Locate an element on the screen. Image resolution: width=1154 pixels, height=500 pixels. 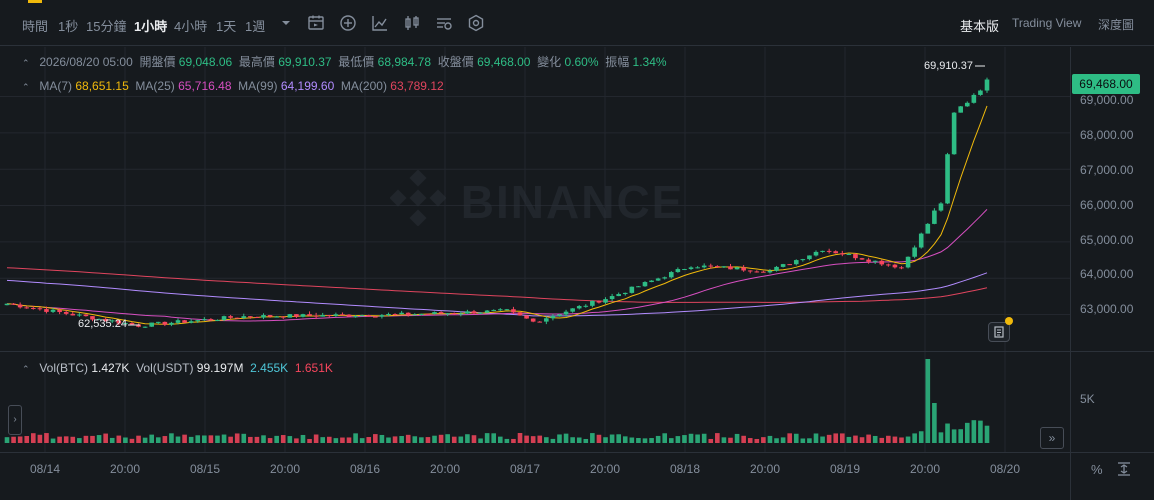
ma25-value: 65,716.48 is located at coordinates (205, 86).